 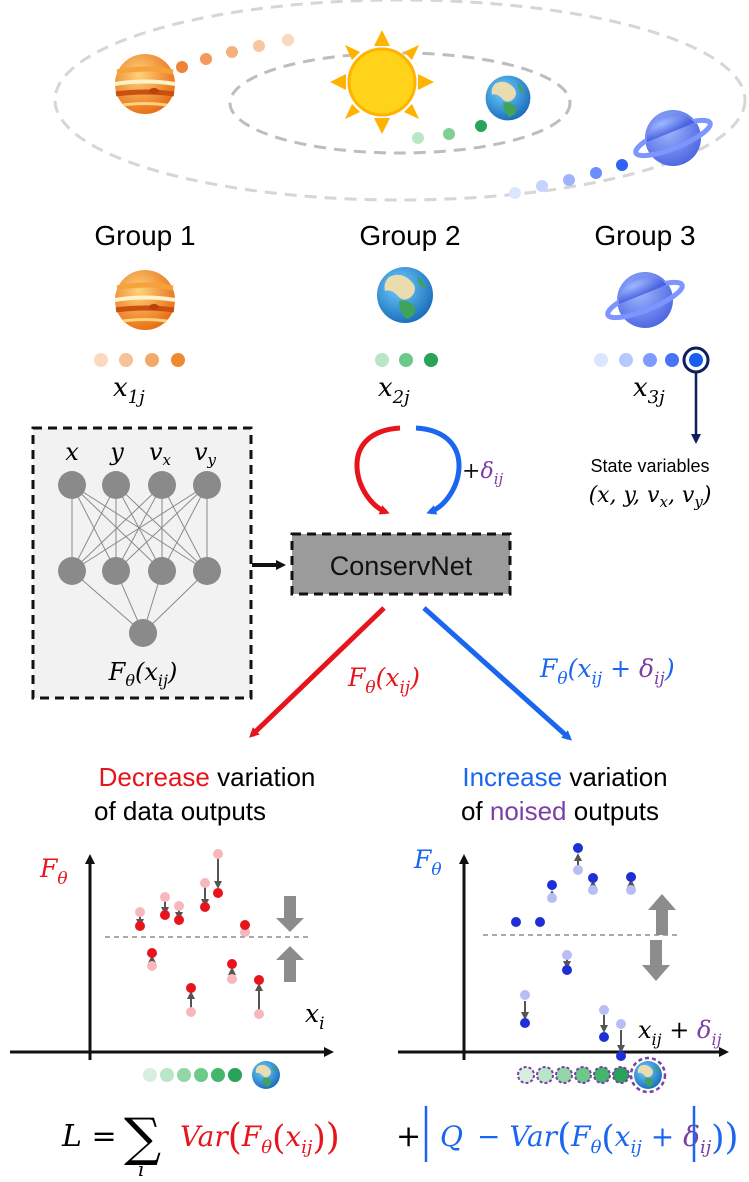 What do you see at coordinates (644, 235) in the screenshot?
I see `group-3-title: Group 3` at bounding box center [644, 235].